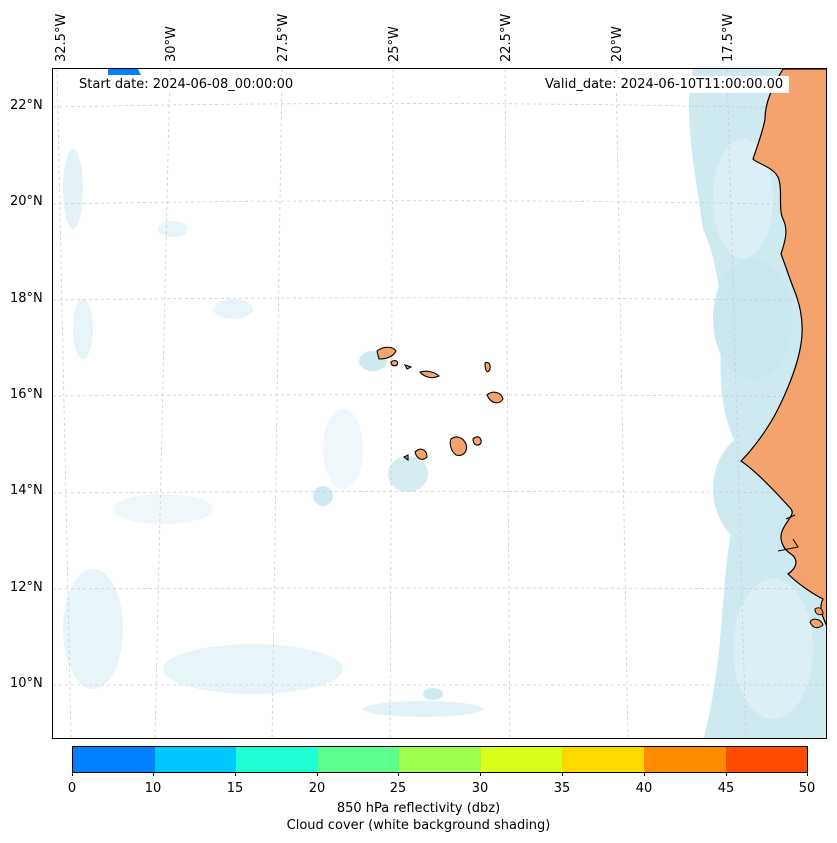 The height and width of the screenshot is (843, 837). I want to click on longitude-label-27-5w: 27.5°W, so click(283, 37).